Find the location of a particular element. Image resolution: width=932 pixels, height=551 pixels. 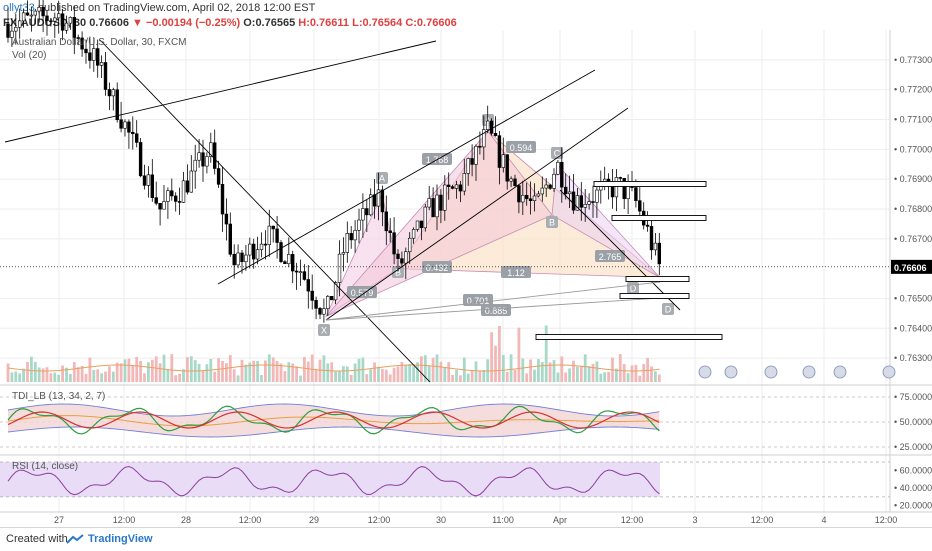

pattern-point-marker is located at coordinates (398, 272).